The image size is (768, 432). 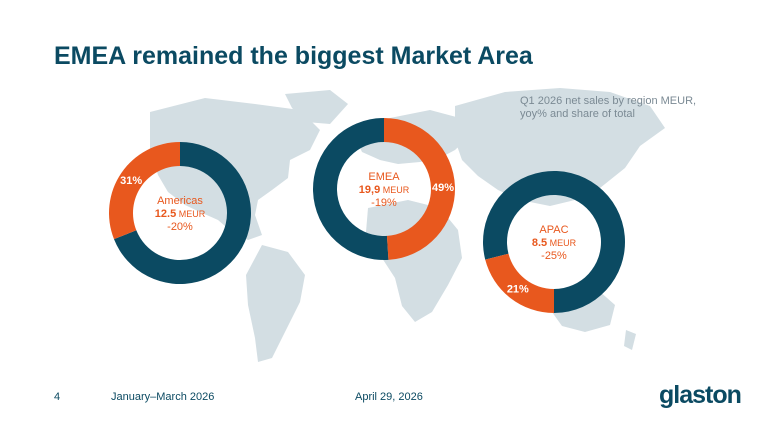 What do you see at coordinates (553, 230) in the screenshot?
I see `donut-apac-region: APAC` at bounding box center [553, 230].